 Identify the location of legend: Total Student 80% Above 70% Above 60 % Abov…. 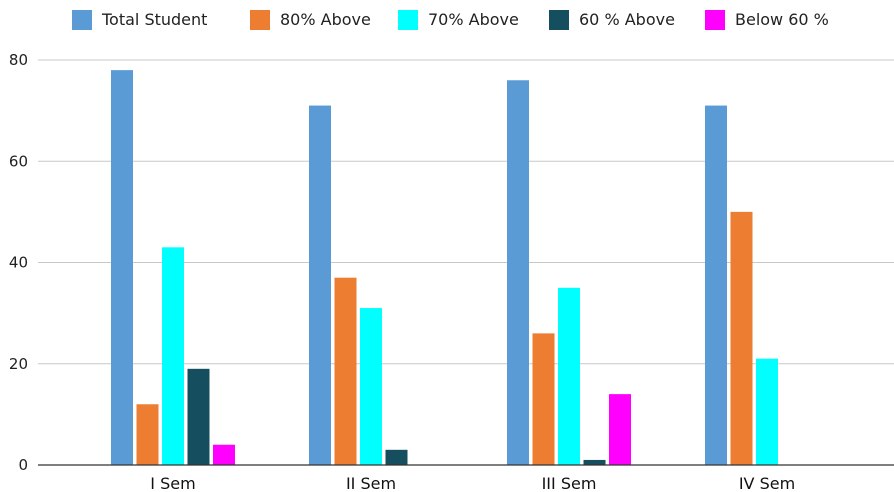
(450, 20).